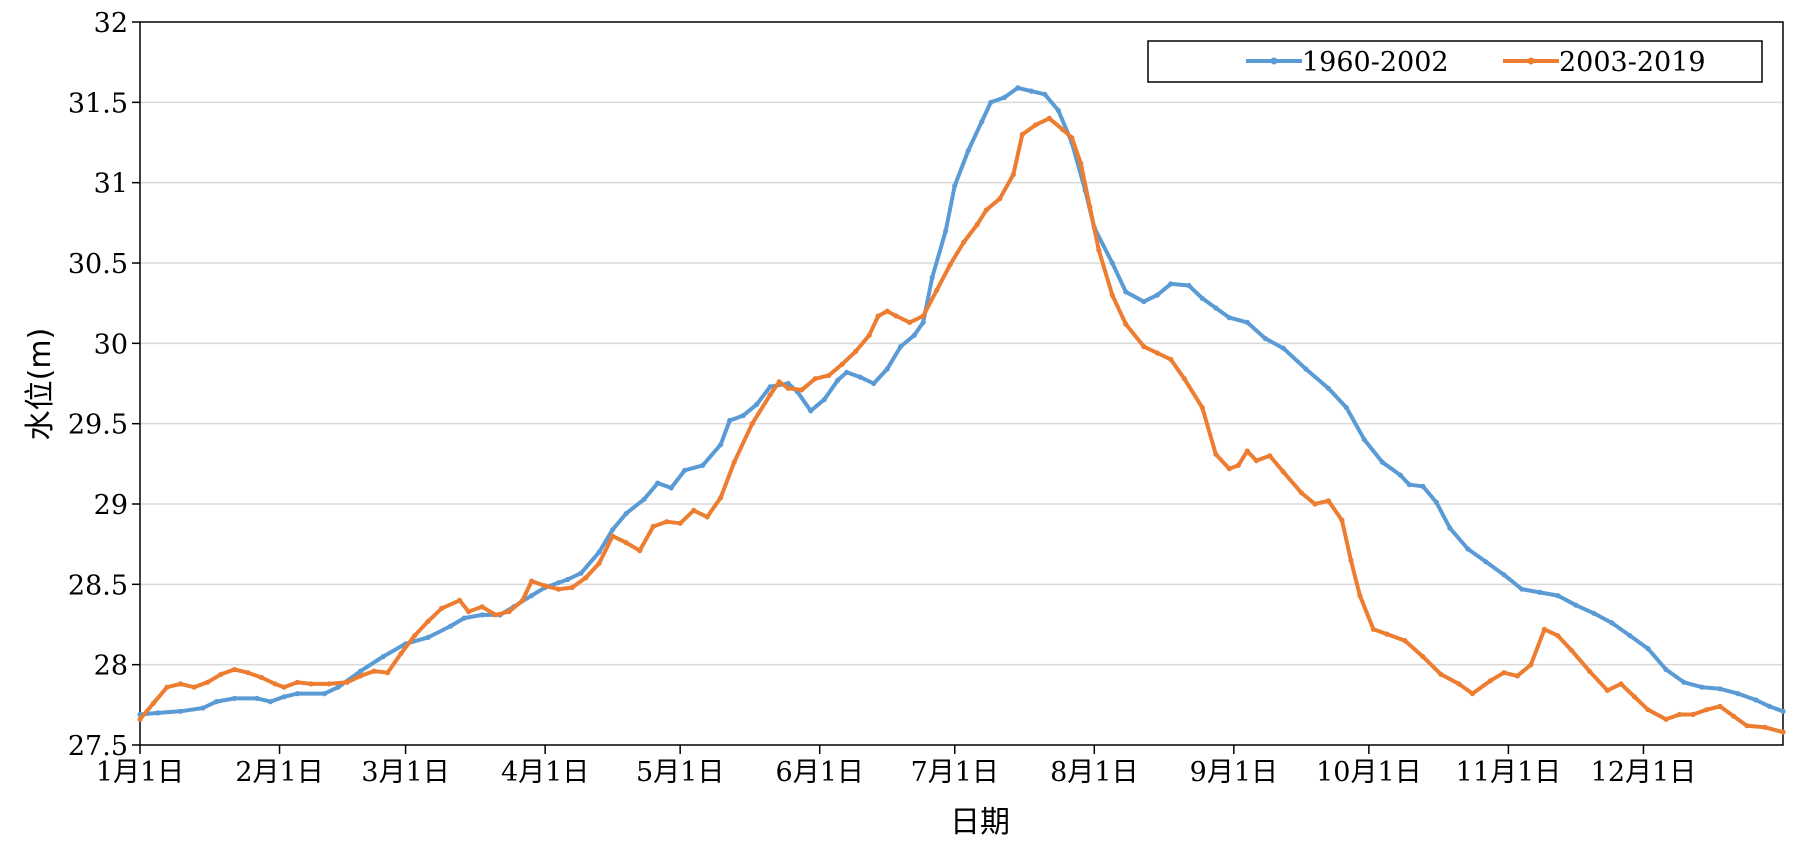 The image size is (1793, 845). I want to click on y-tick-label: 29, so click(111, 505).